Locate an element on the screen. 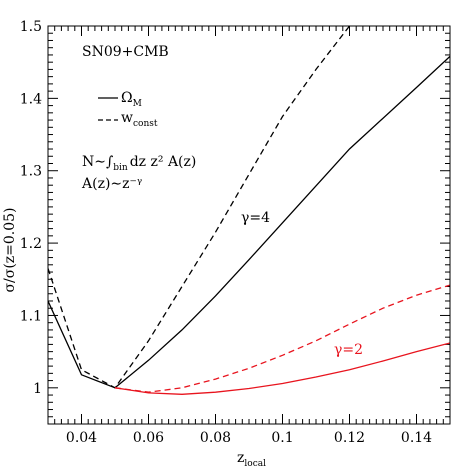  legend-w-label: wconst is located at coordinates (139, 119).